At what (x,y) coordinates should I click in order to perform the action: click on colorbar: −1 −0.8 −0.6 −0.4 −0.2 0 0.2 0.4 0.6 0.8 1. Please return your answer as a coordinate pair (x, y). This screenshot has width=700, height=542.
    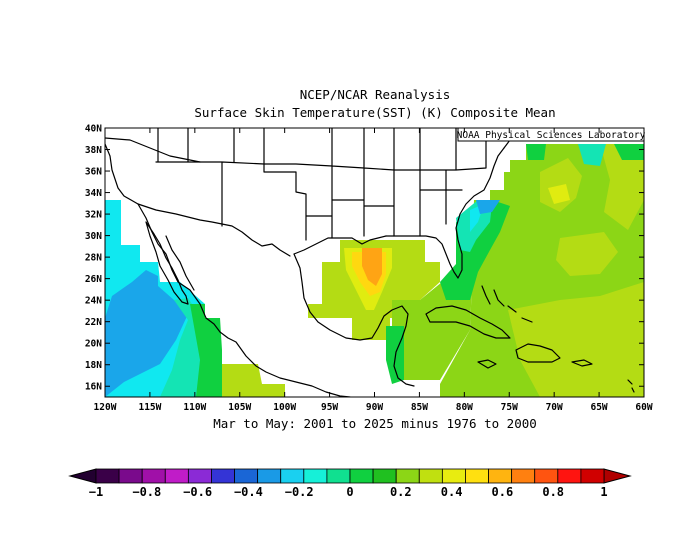
    Looking at the image, I should click on (350, 483).